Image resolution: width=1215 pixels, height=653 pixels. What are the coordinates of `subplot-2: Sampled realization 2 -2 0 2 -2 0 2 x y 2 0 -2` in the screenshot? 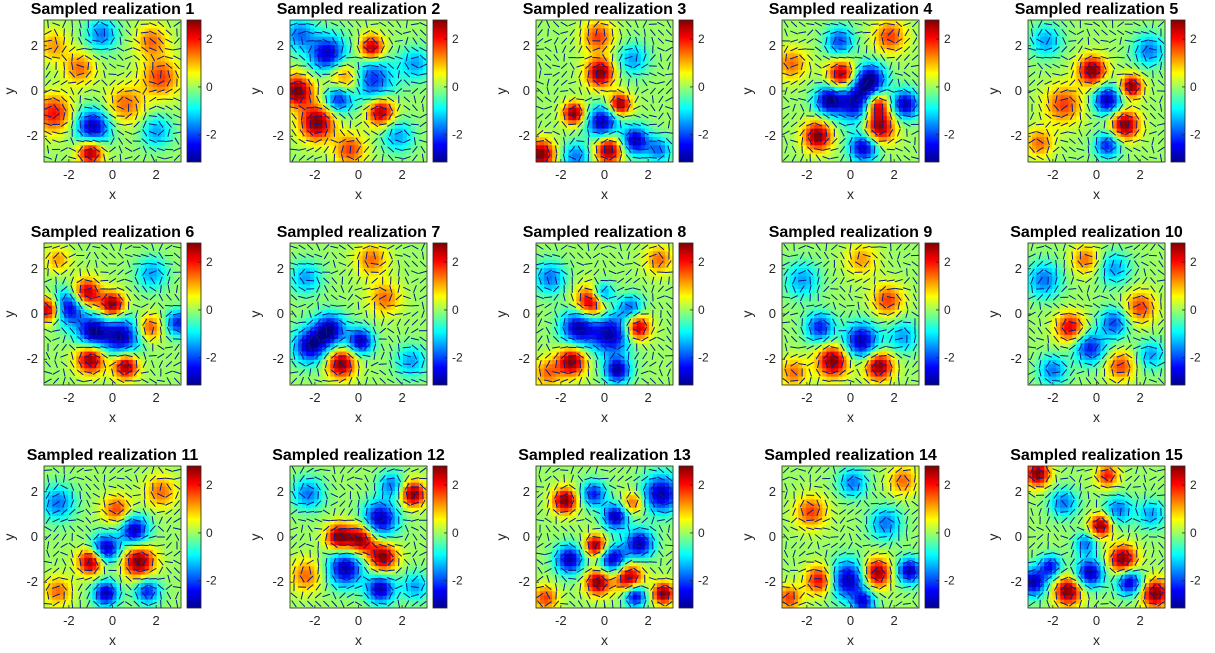 It's located at (355, 101).